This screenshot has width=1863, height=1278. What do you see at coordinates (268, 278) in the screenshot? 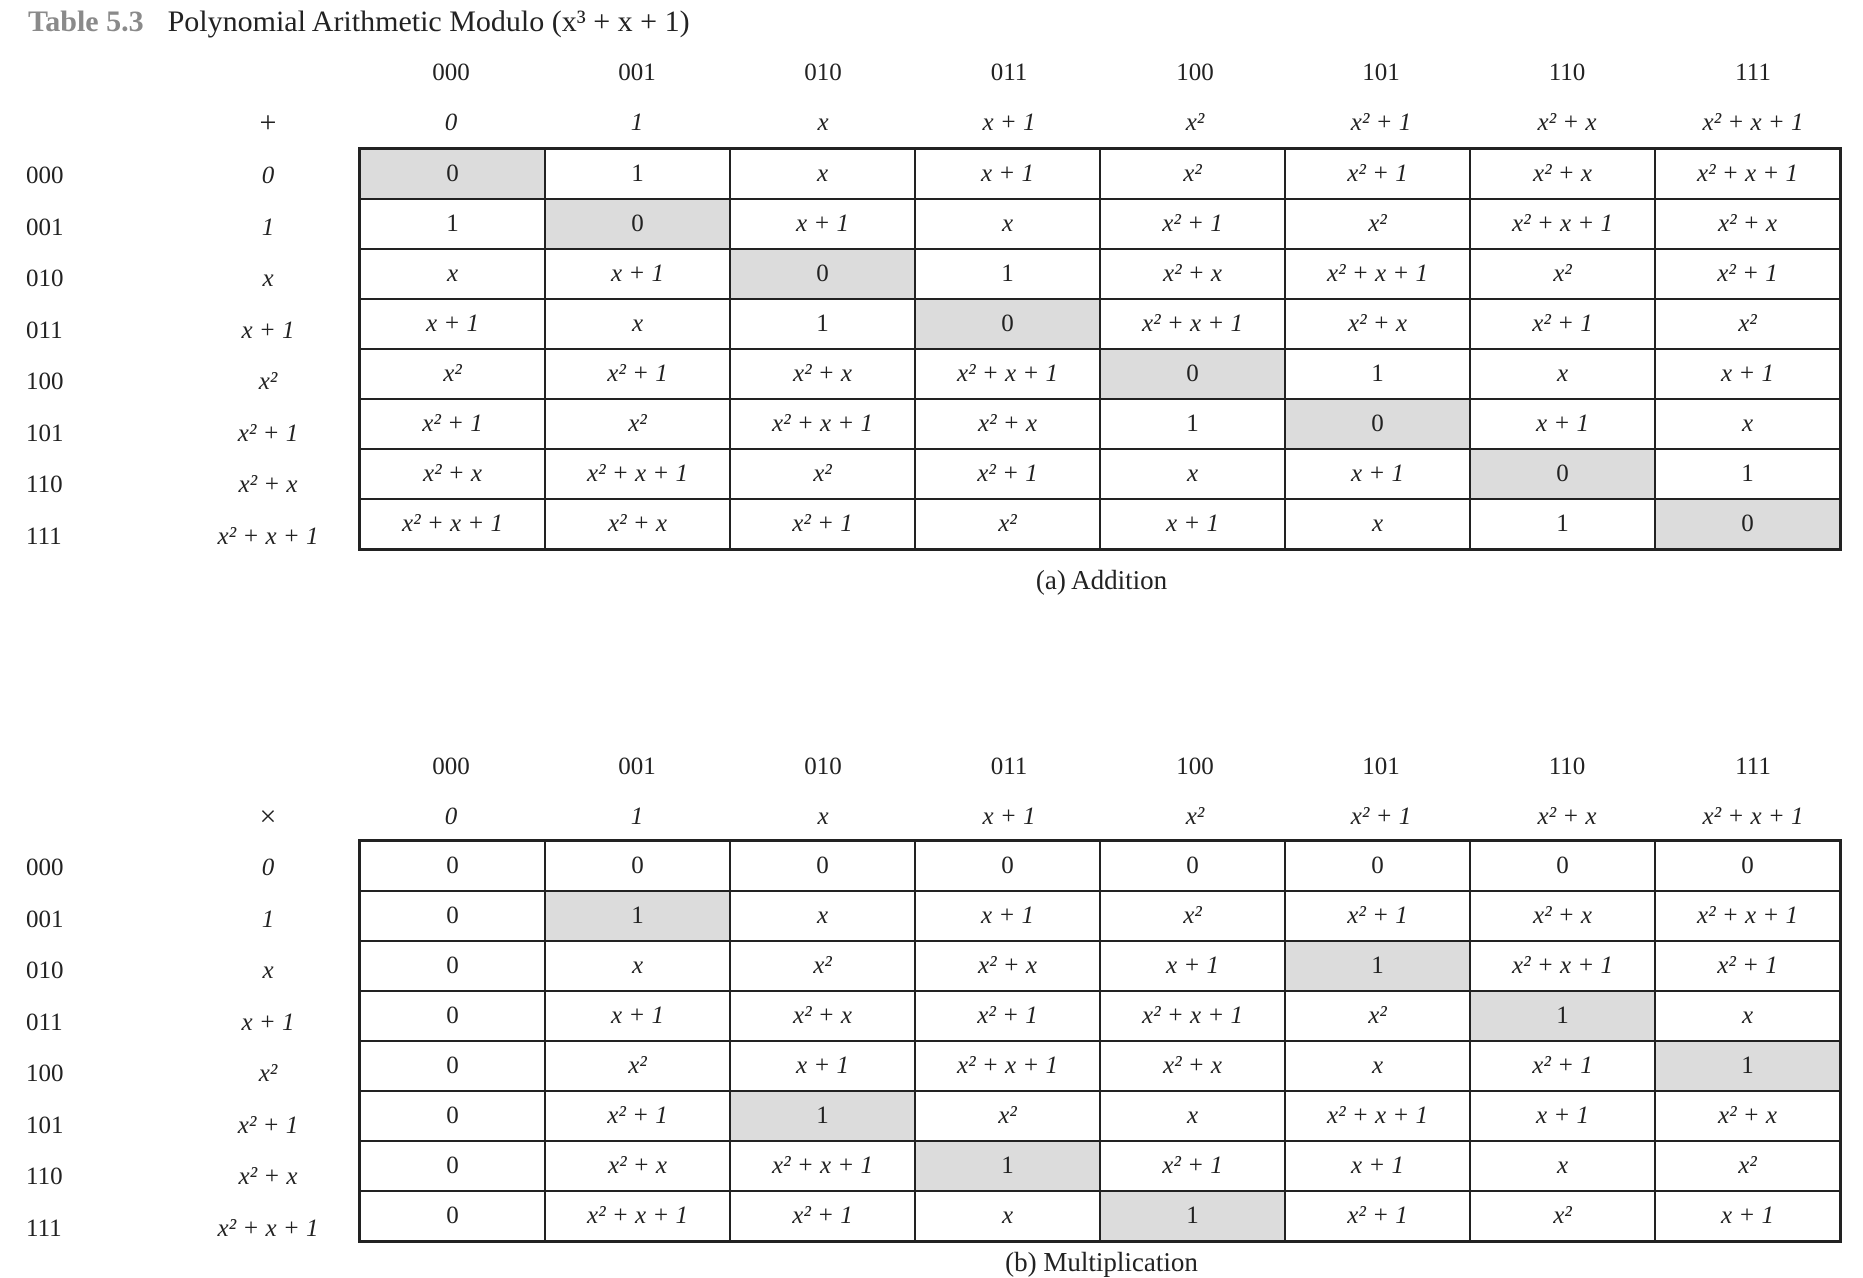
I see `addition-row-poly-2: x` at bounding box center [268, 278].